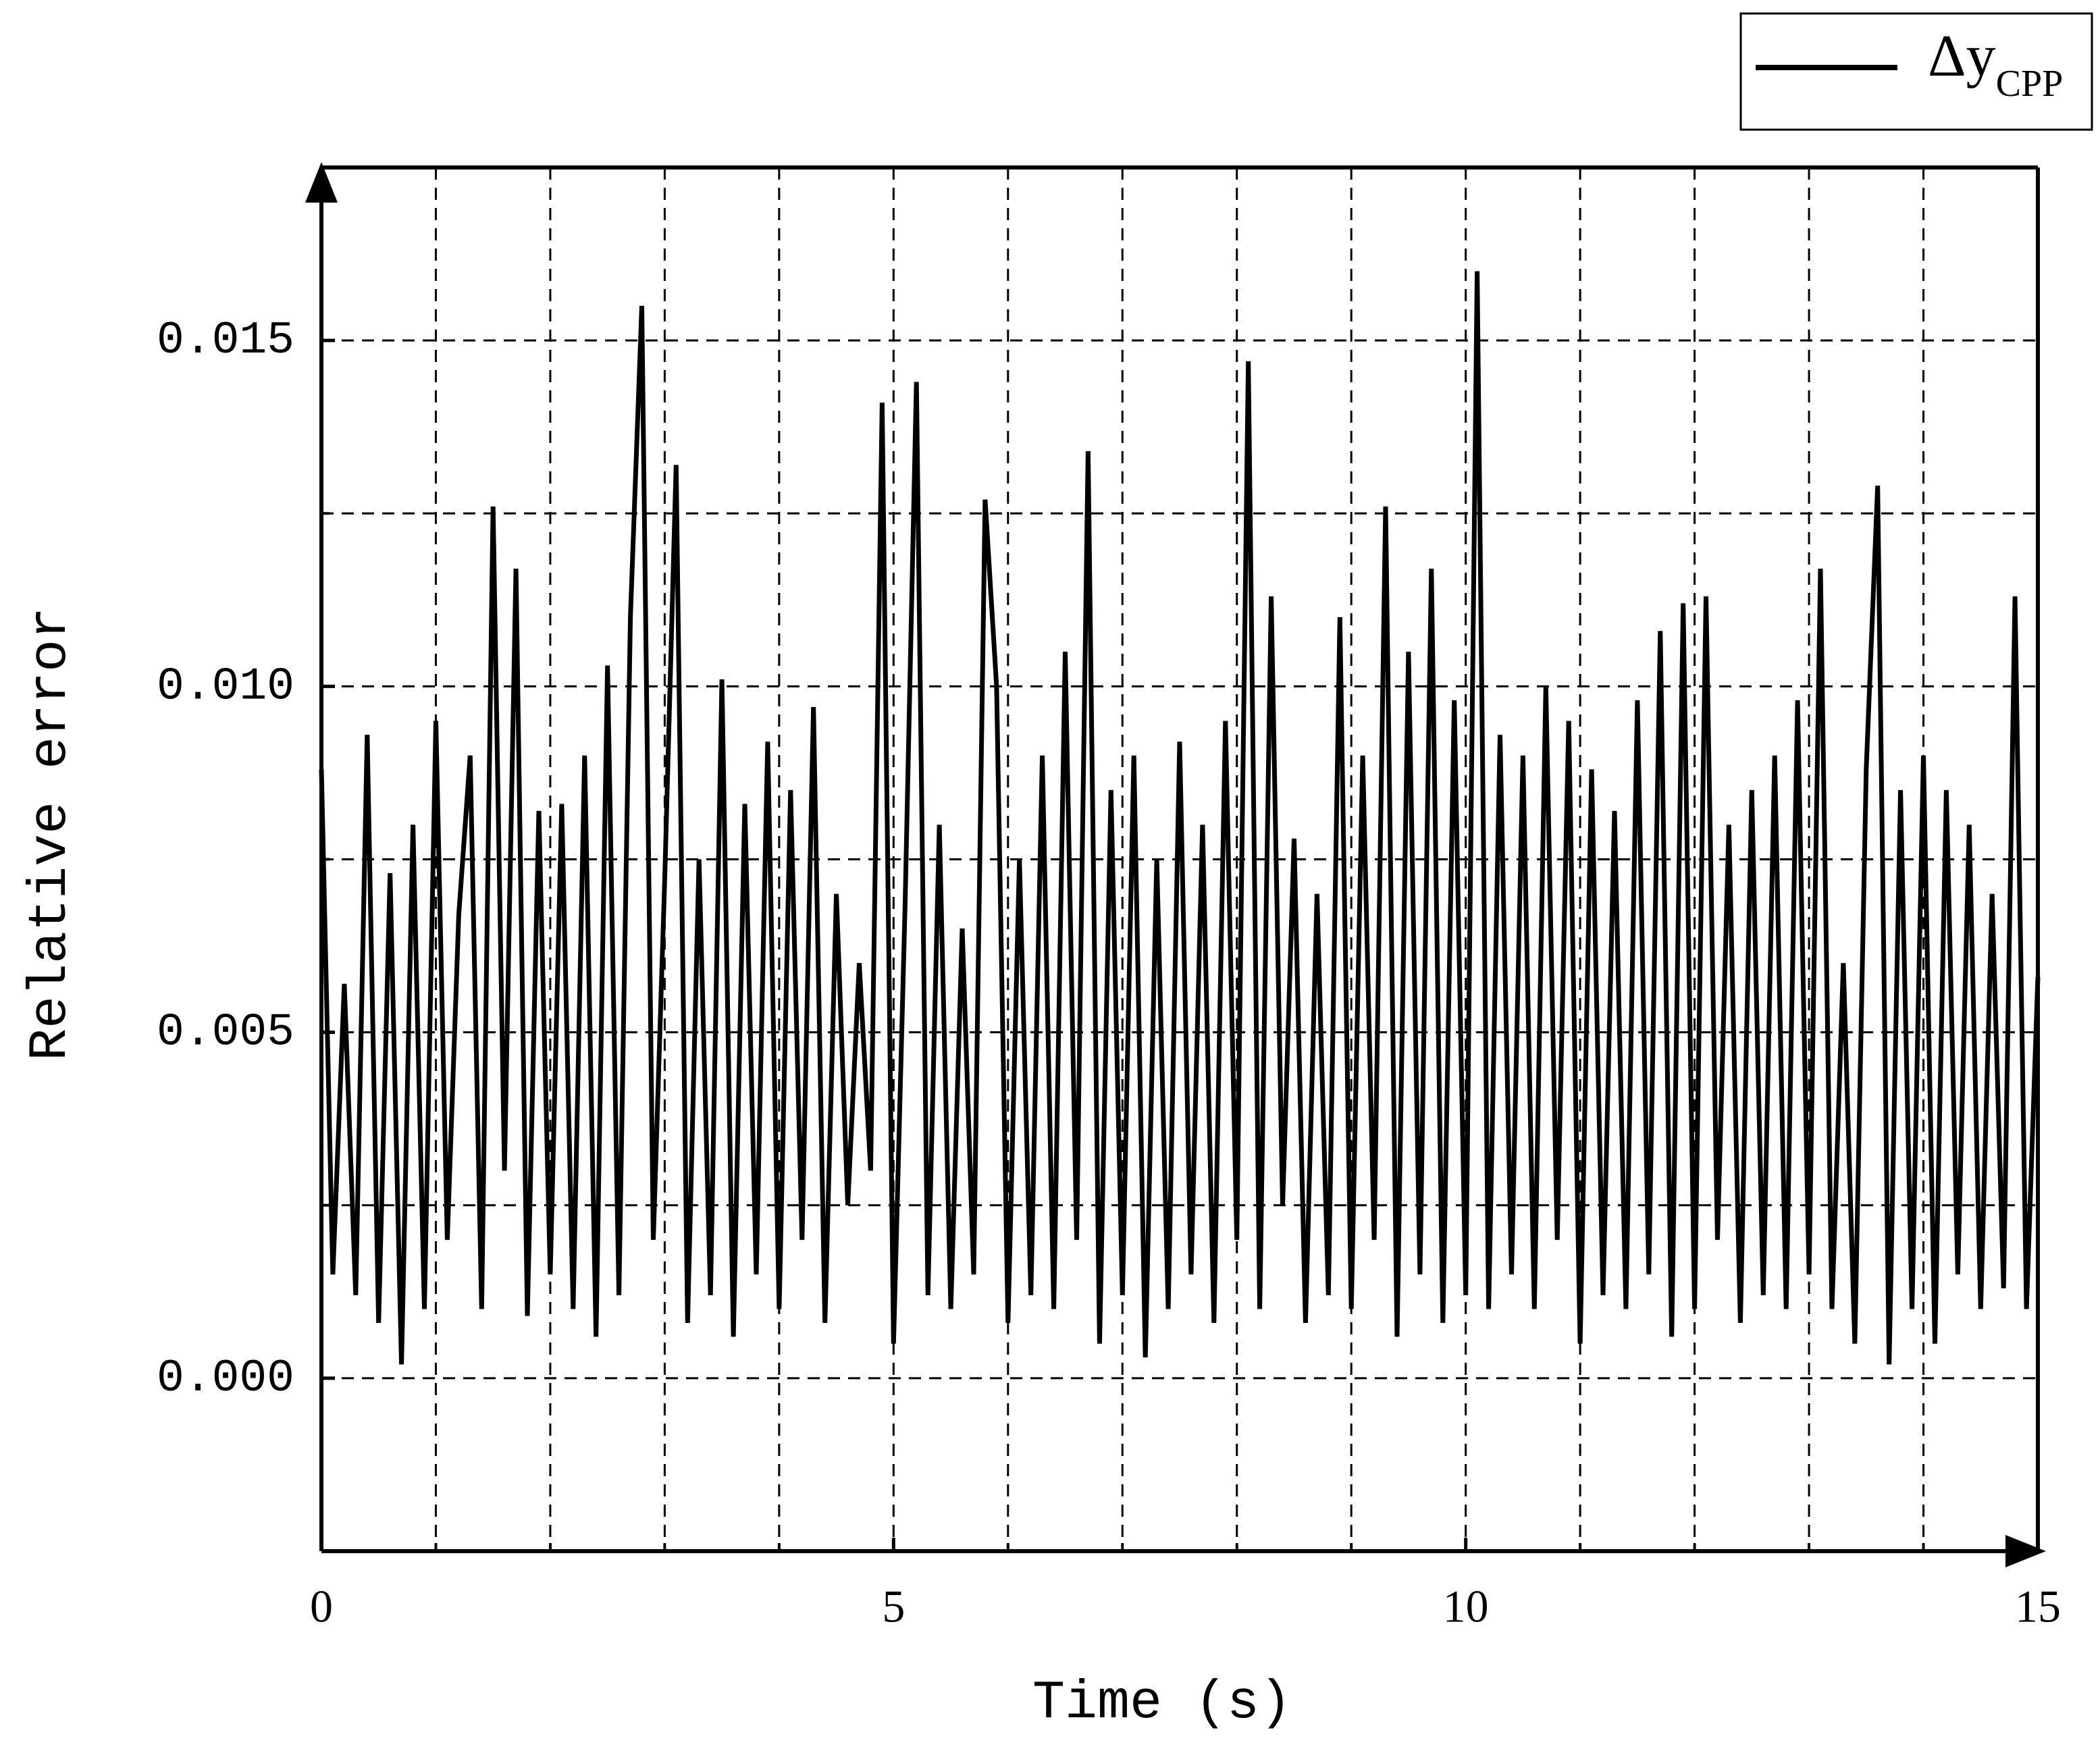 This screenshot has width=2100, height=1747. I want to click on y-tick-label: 0.000, so click(226, 1379).